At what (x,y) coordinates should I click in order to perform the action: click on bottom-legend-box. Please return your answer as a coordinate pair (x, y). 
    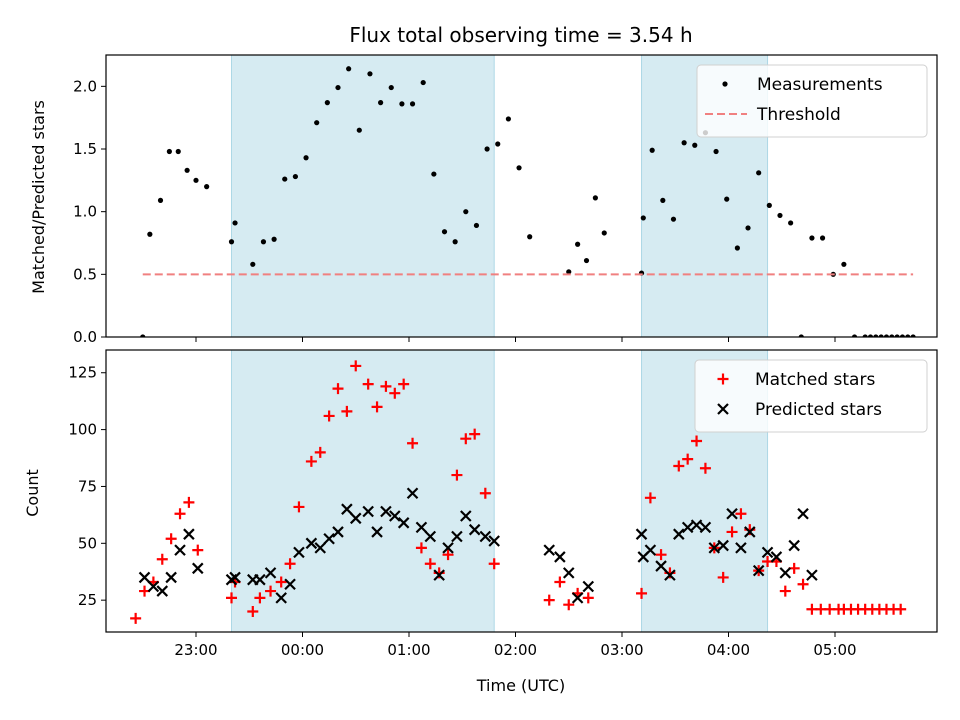
    Looking at the image, I should click on (811, 396).